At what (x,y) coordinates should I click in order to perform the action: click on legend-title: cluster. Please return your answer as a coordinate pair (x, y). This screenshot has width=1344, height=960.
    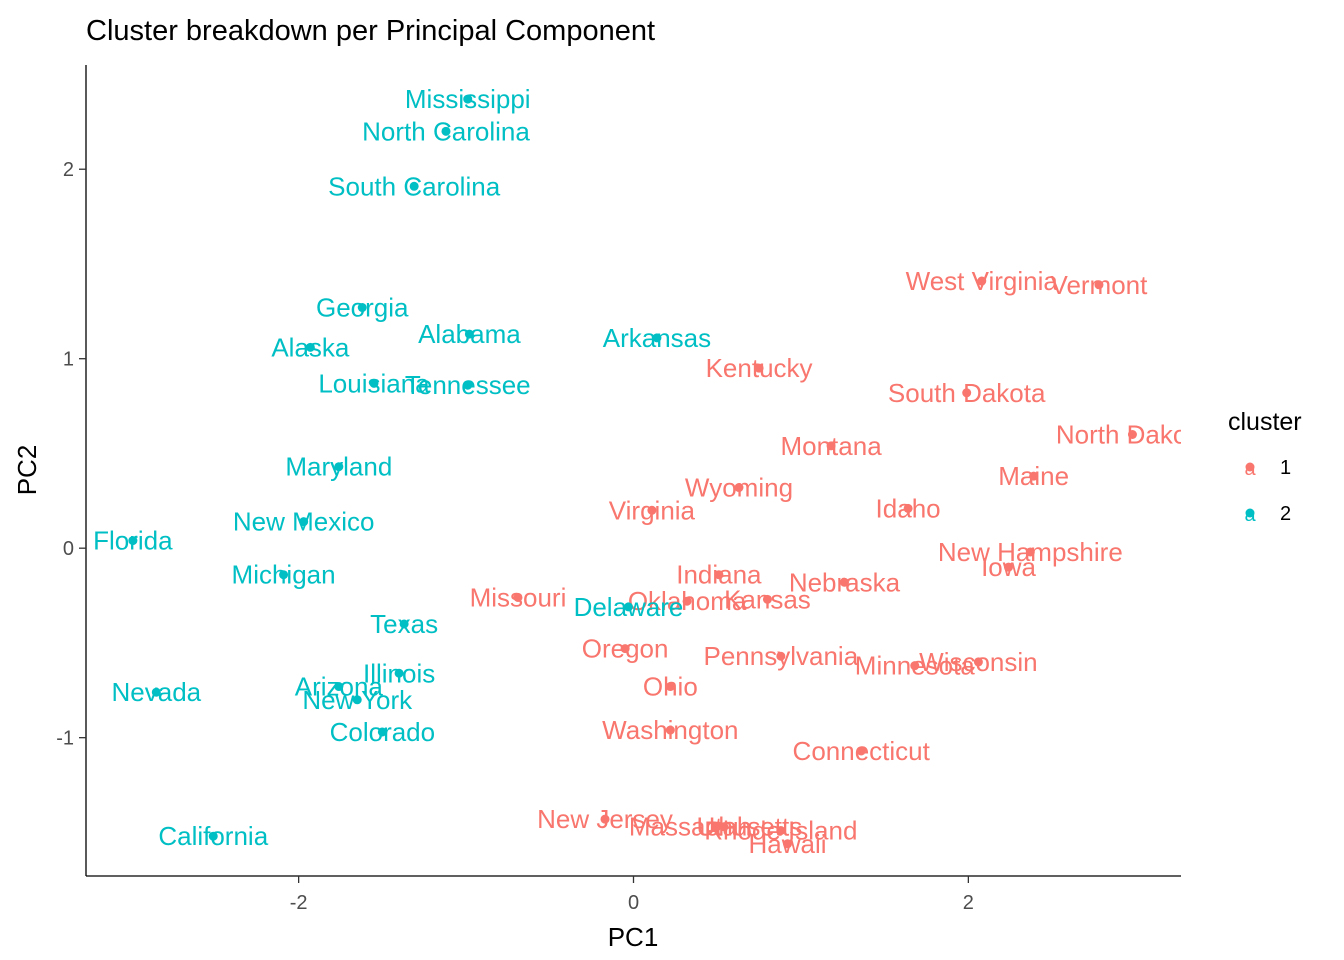
    Looking at the image, I should click on (1265, 422).